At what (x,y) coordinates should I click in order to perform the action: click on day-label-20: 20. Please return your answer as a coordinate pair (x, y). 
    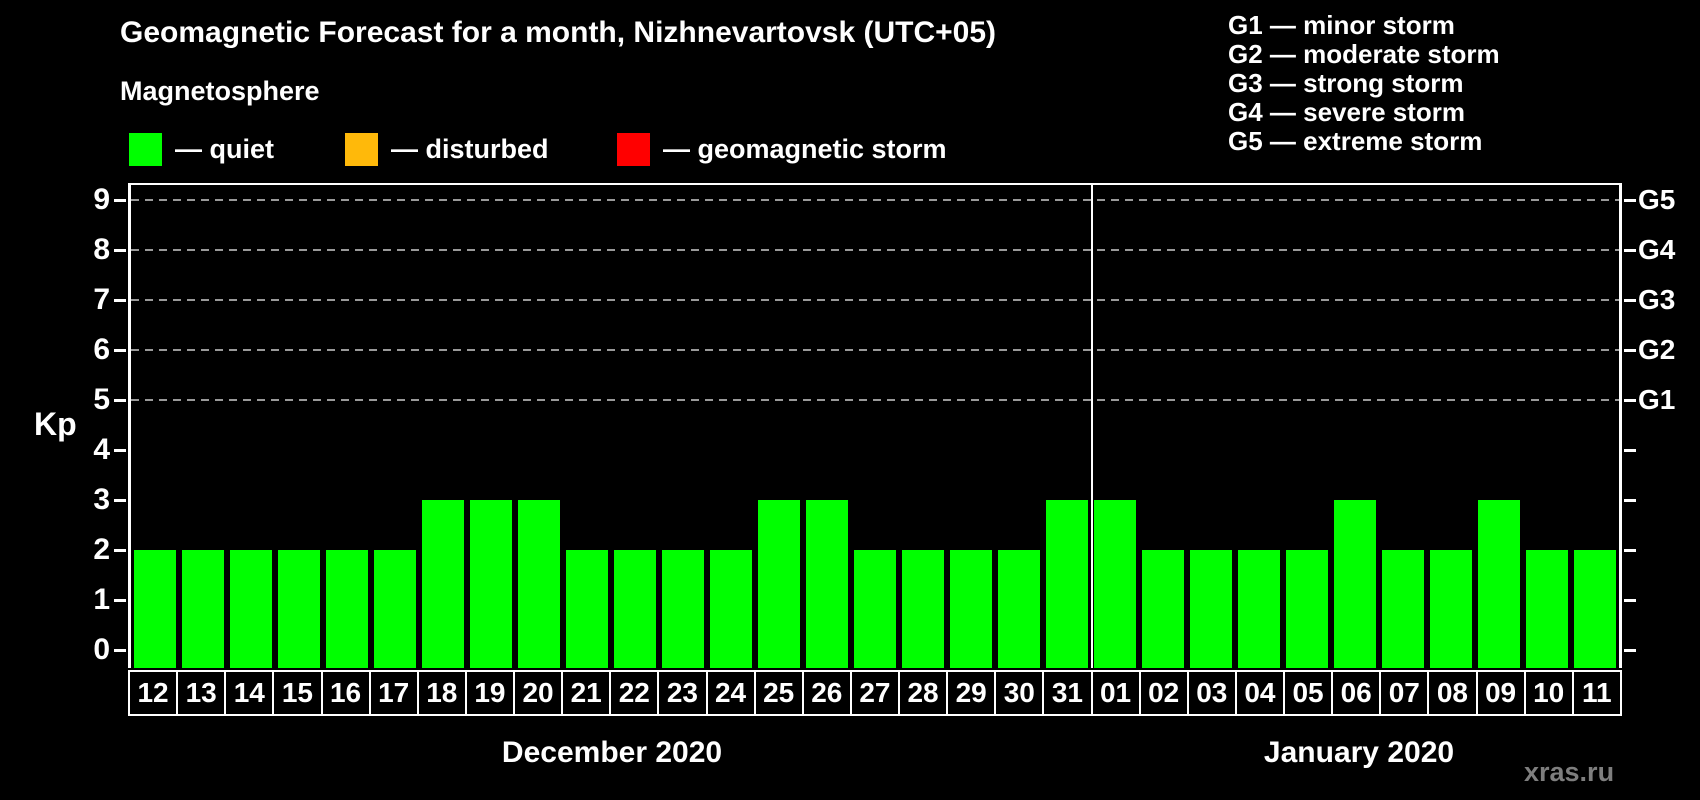
    Looking at the image, I should click on (538, 693).